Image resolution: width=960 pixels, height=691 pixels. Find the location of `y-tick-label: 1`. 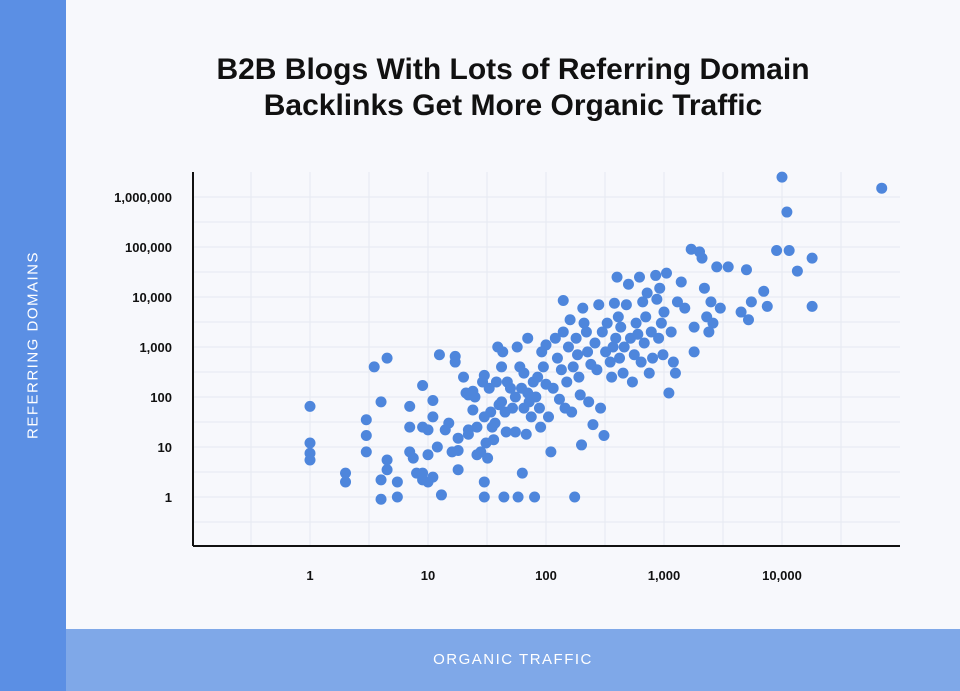

y-tick-label: 1 is located at coordinates (168, 497).